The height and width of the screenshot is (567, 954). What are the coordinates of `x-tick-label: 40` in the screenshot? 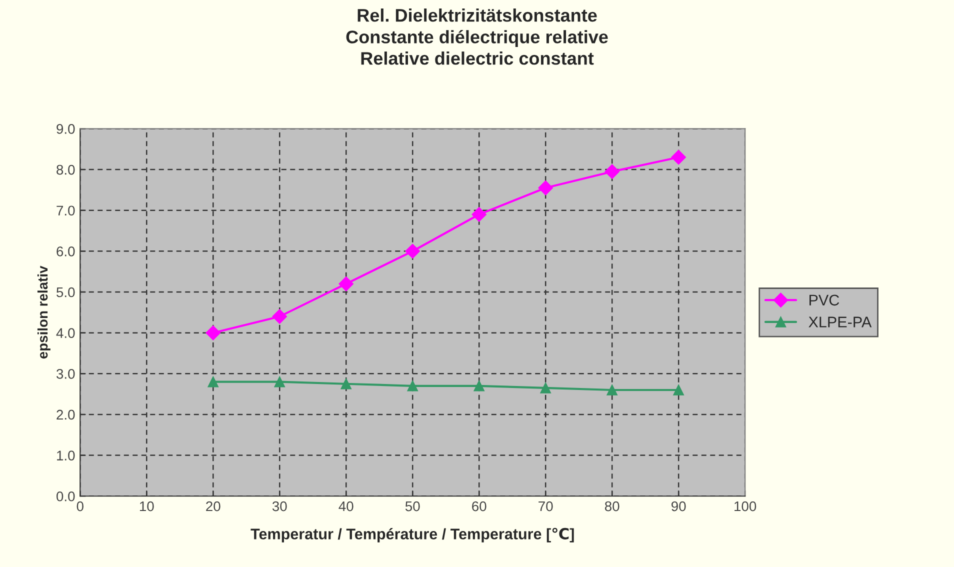 It's located at (346, 506).